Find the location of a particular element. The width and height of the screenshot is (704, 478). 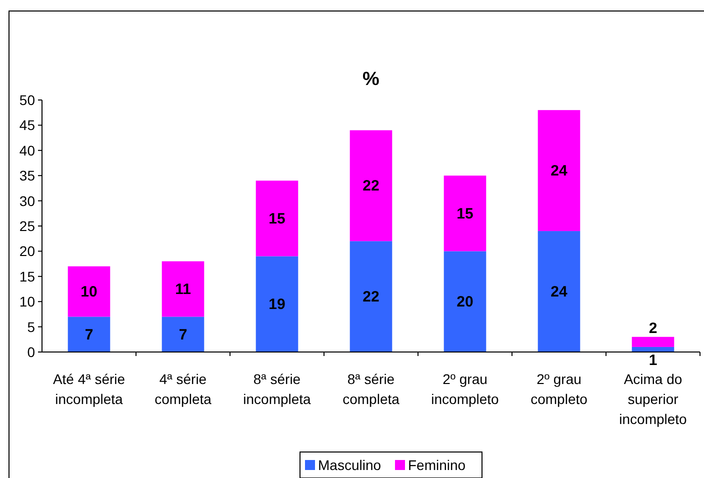

data-label: 20 is located at coordinates (465, 302).